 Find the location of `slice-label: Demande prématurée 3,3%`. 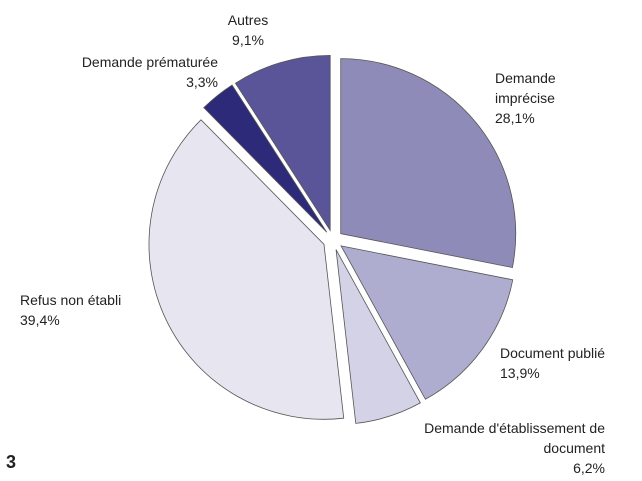

slice-label: Demande prématurée 3,3% is located at coordinates (109, 72).